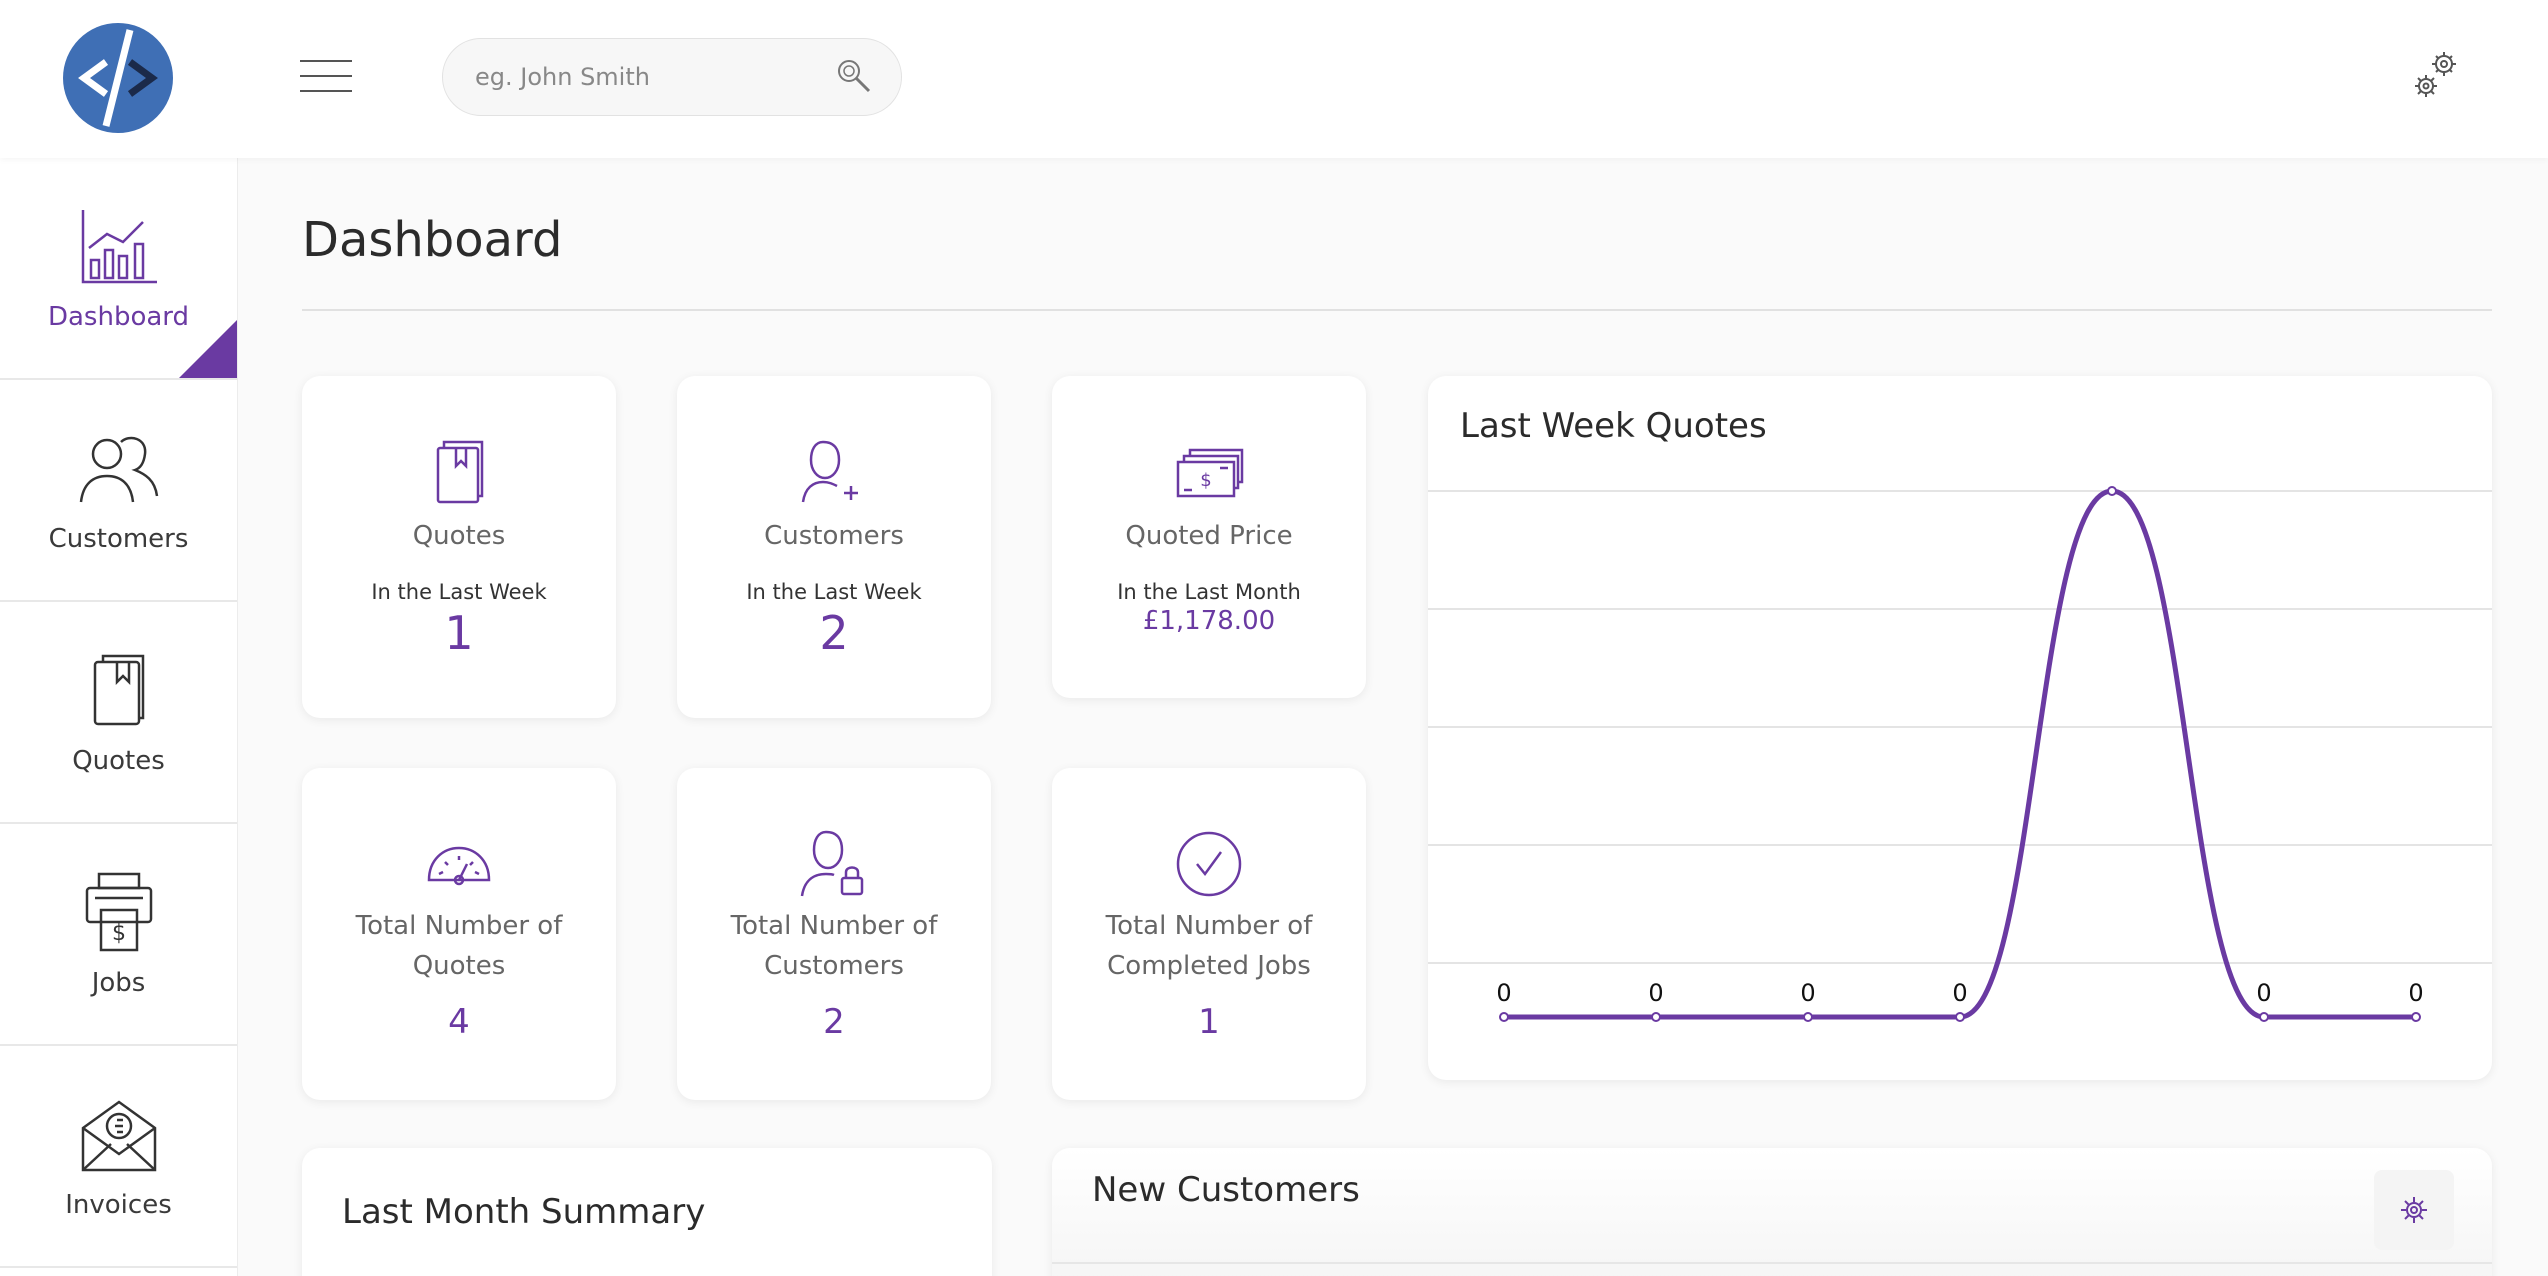 The height and width of the screenshot is (1276, 2548). I want to click on sidebar-item-customers: Customers, so click(118, 491).